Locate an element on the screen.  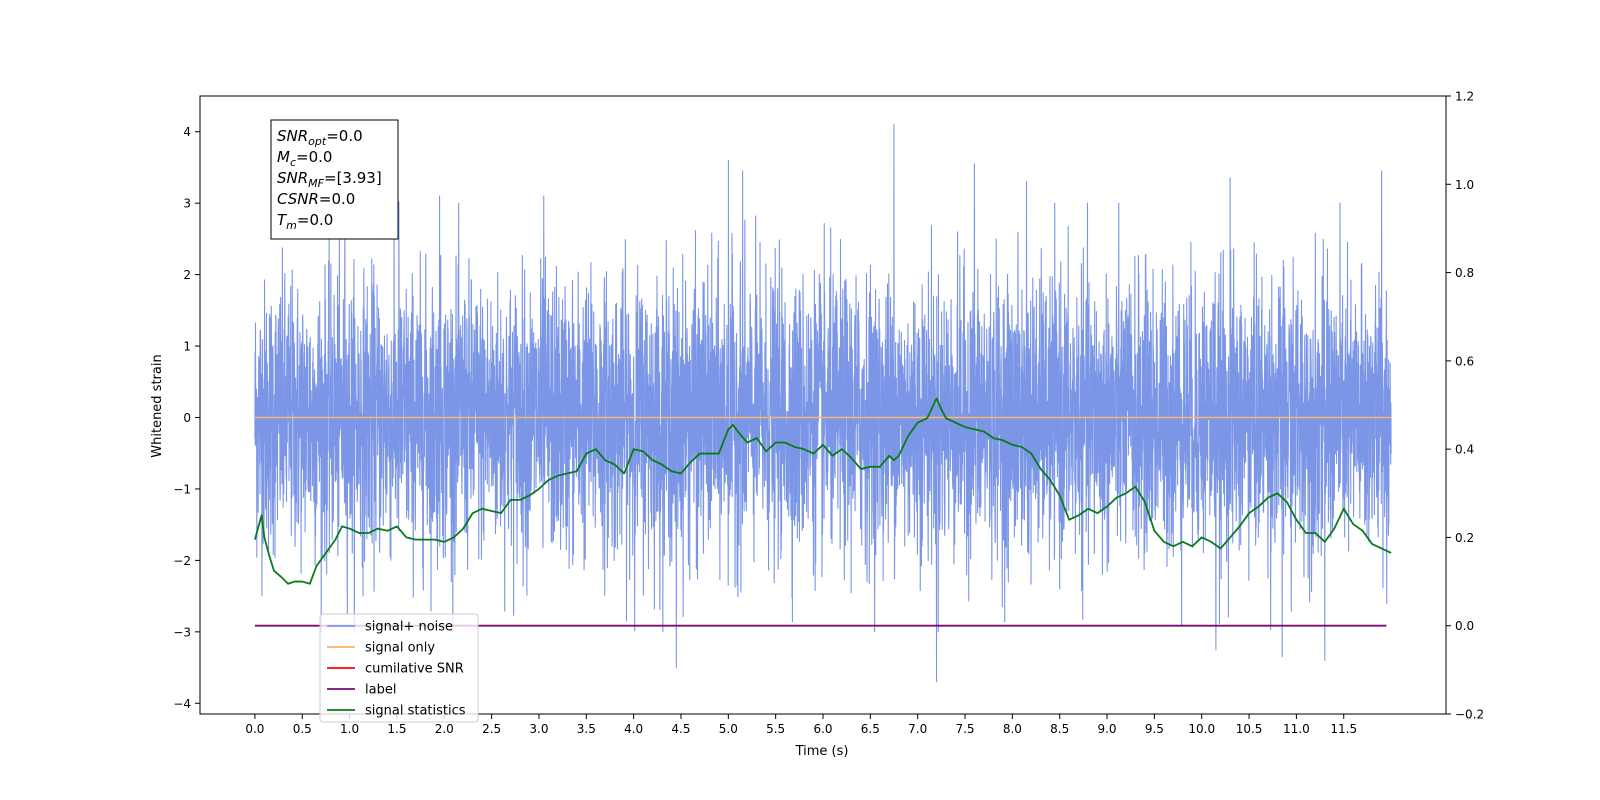
x-tick-label: 11.5 is located at coordinates (1343, 729).